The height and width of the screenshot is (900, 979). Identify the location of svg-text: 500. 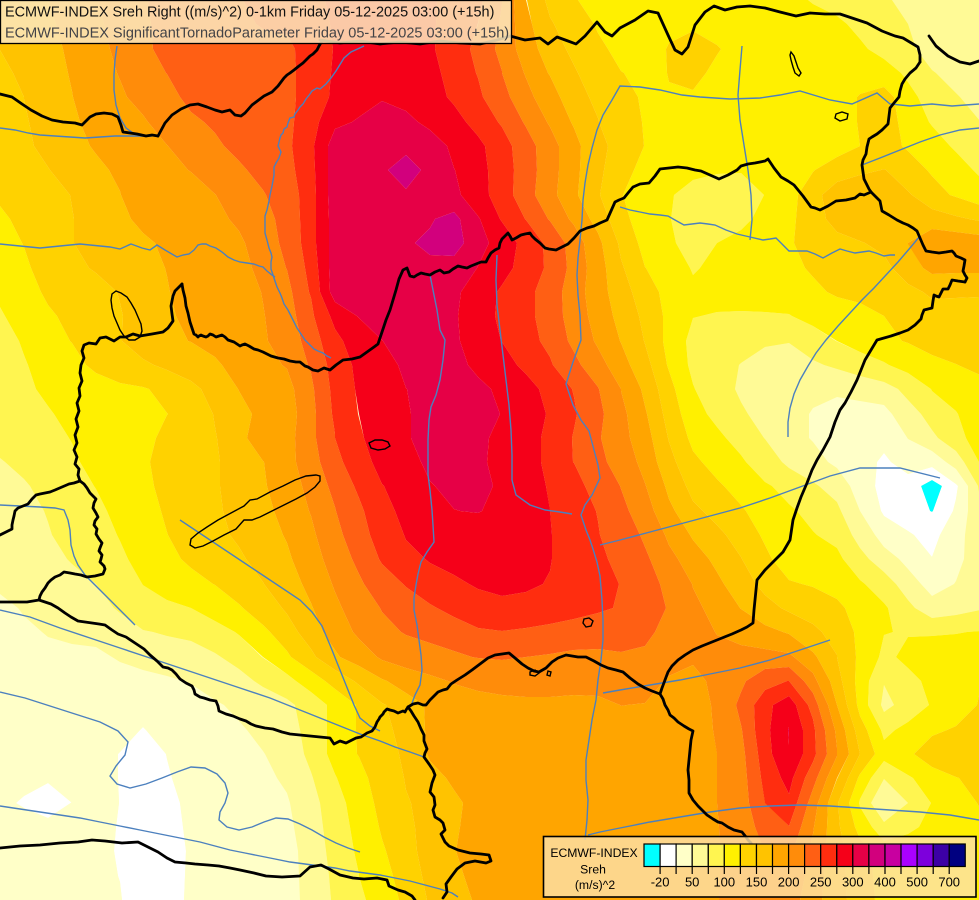
(917, 882).